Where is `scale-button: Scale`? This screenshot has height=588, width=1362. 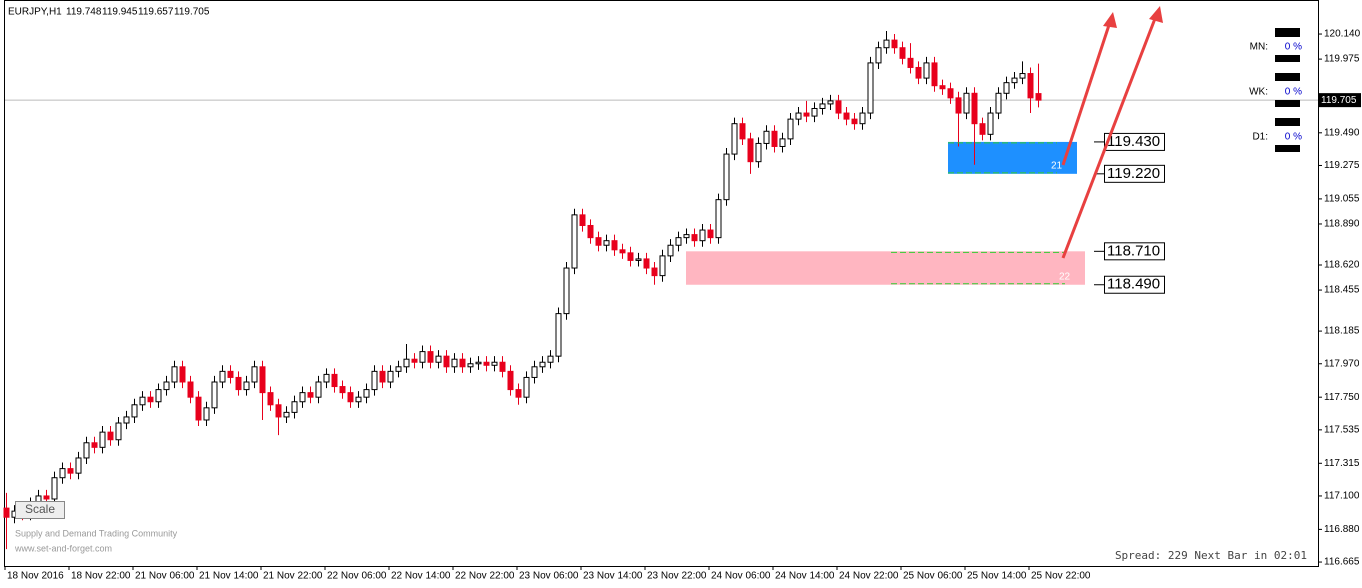
scale-button: Scale is located at coordinates (40, 510).